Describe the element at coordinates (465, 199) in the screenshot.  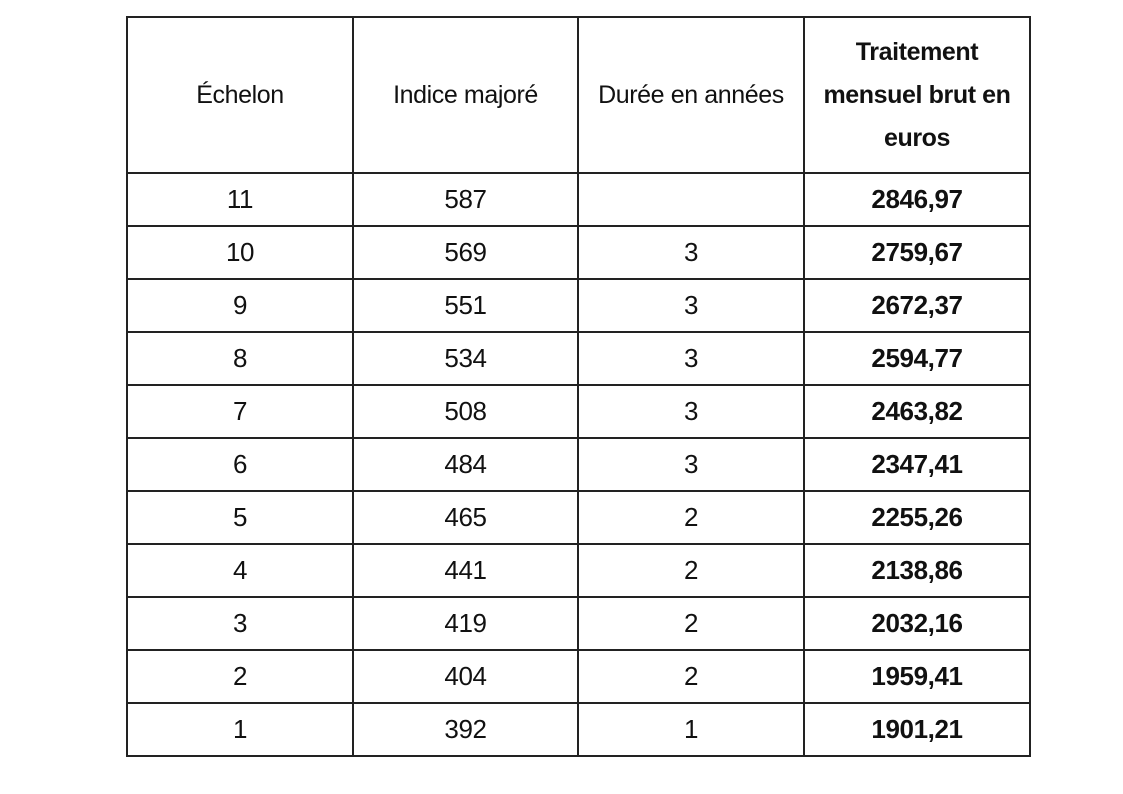
I see `cell-indice: 587` at that location.